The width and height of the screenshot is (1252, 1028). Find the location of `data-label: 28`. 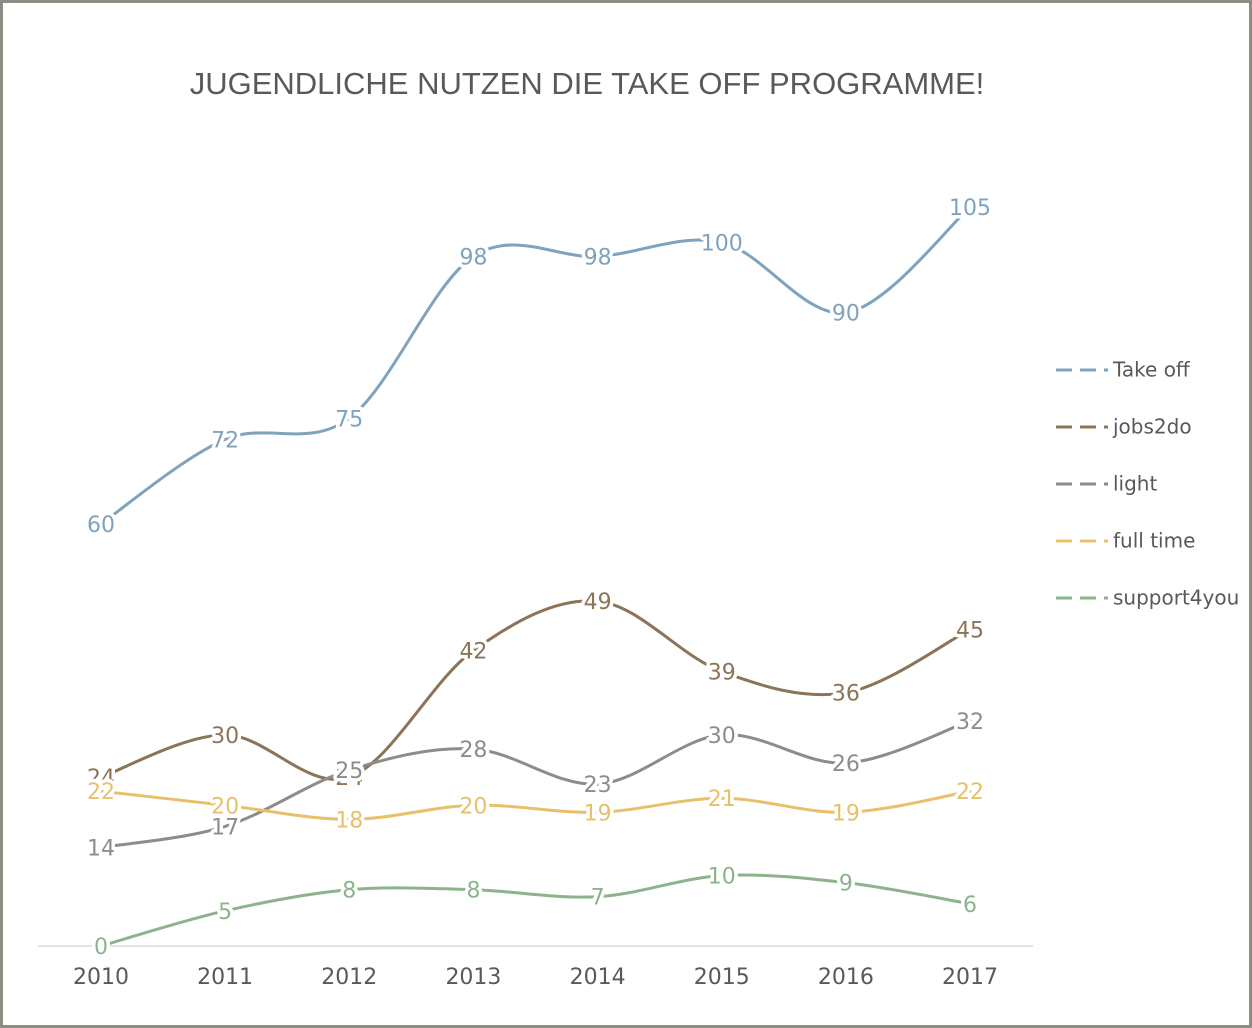

data-label: 28 is located at coordinates (473, 750).